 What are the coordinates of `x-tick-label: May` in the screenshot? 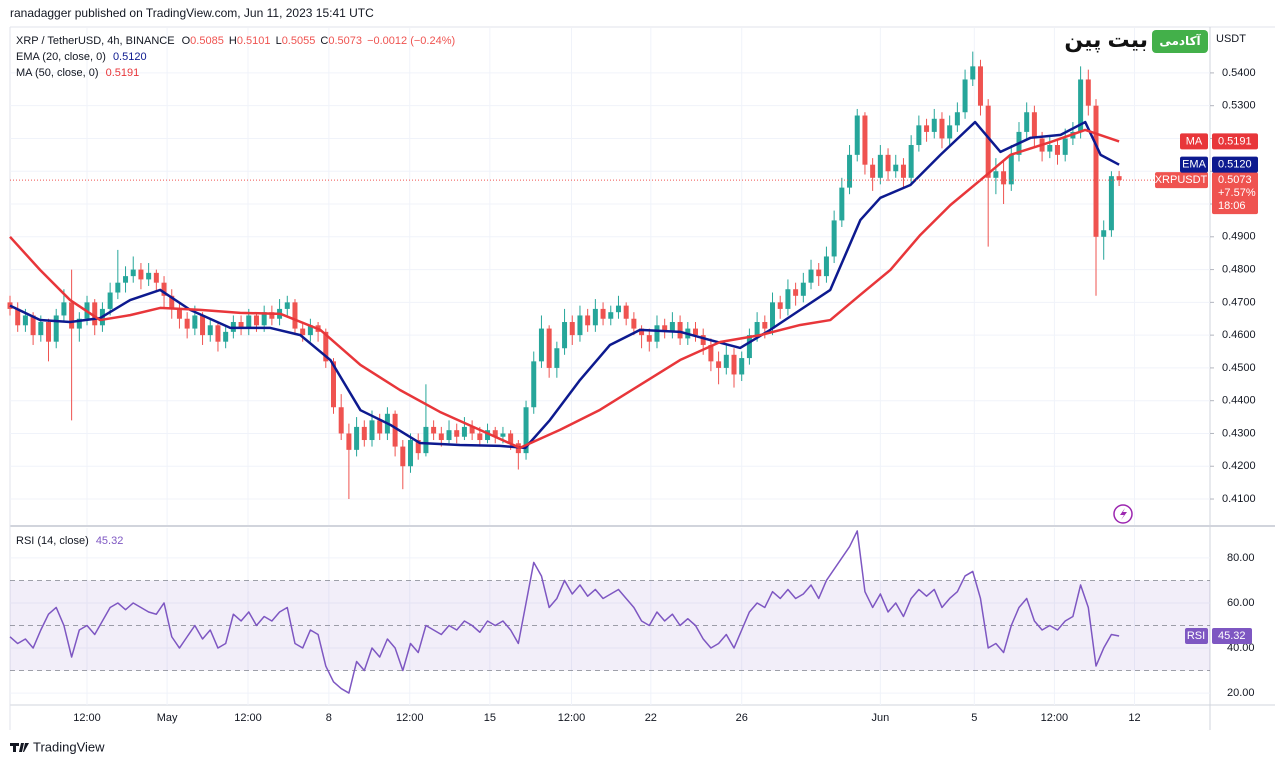 It's located at (167, 718).